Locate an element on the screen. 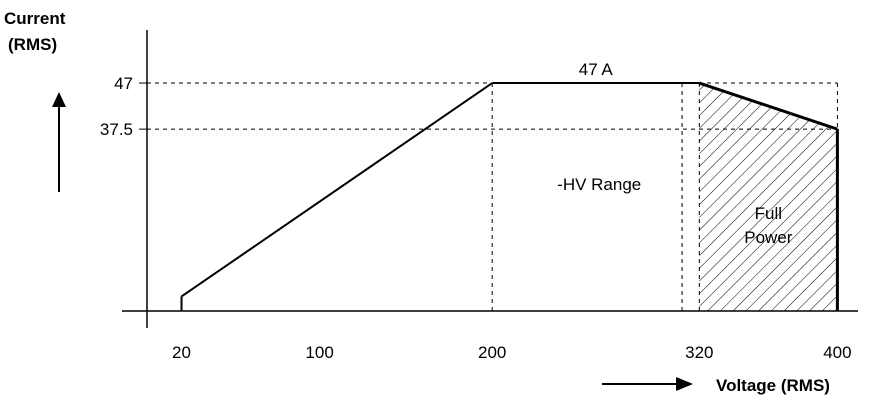  x-tick-label-0: 20 is located at coordinates (181, 352).